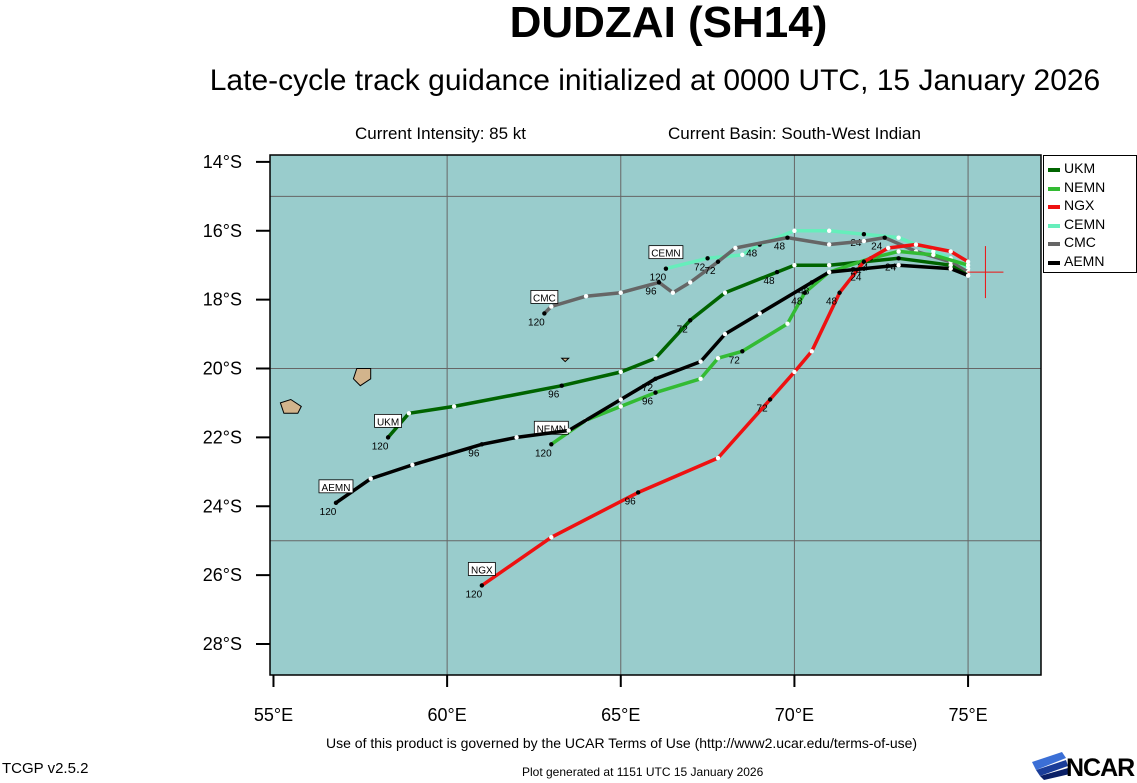 This screenshot has width=1137, height=783. I want to click on model-tag-label: UKM, so click(388, 422).